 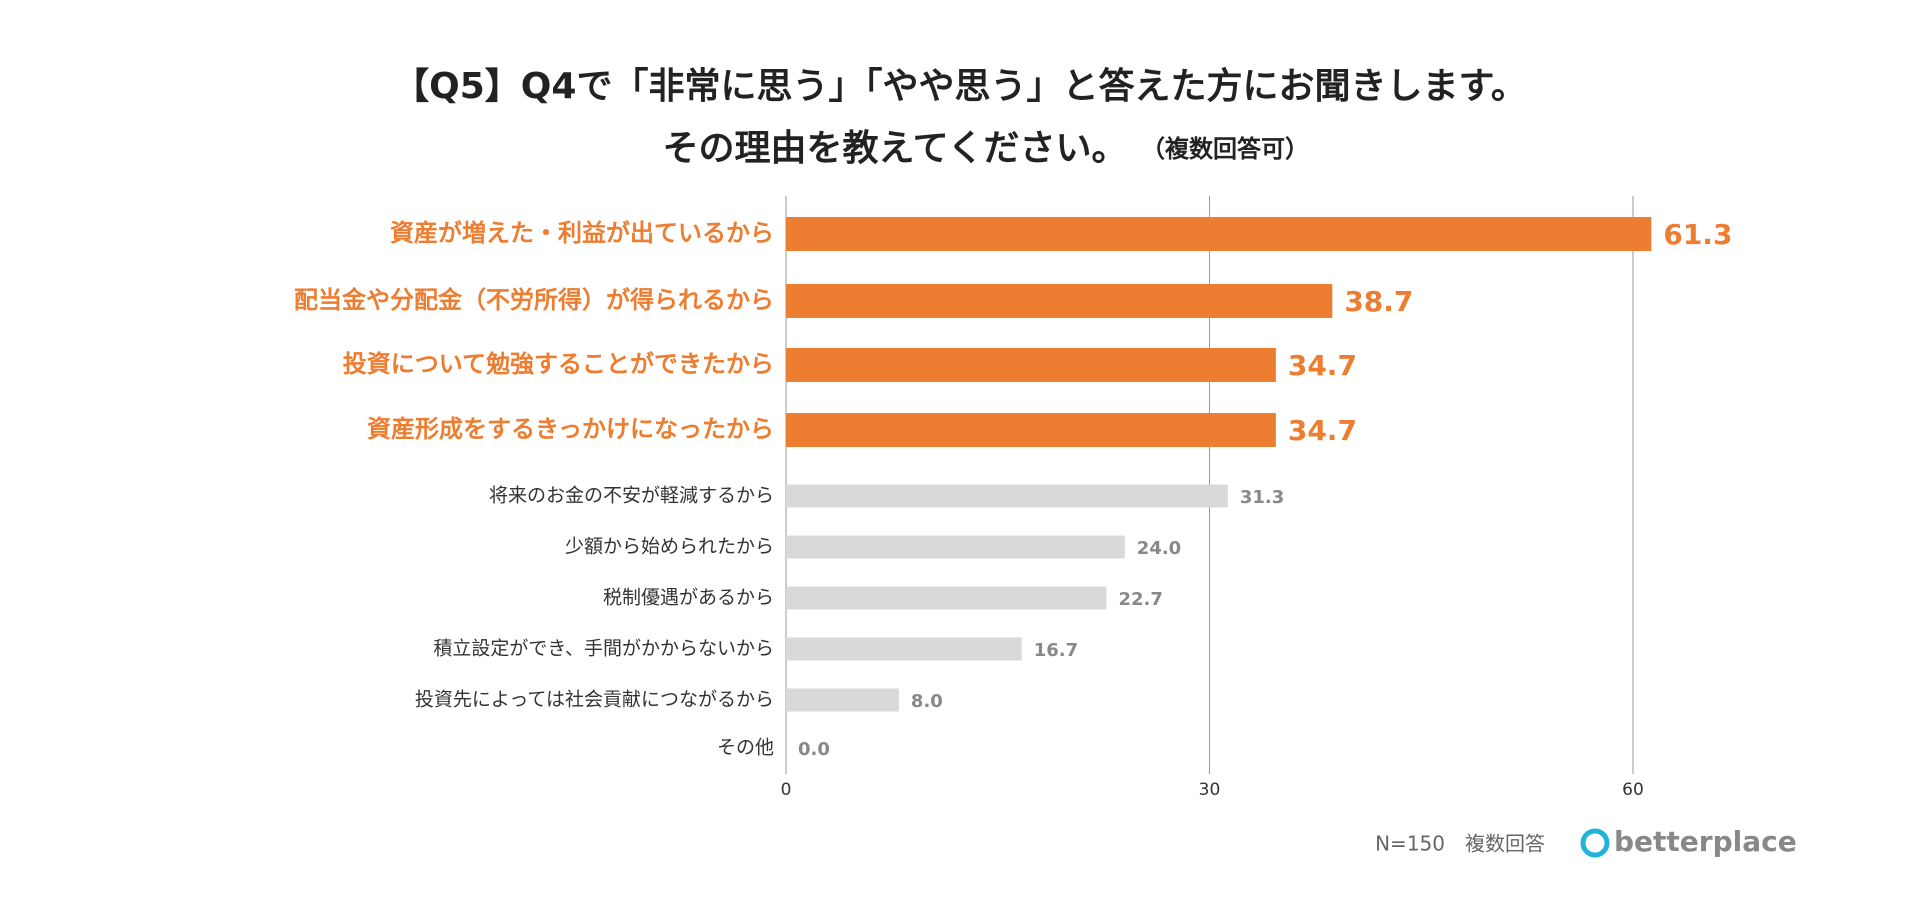 I want to click on category-label: 資産形成をするきっかけになったから, so click(x=570, y=429).